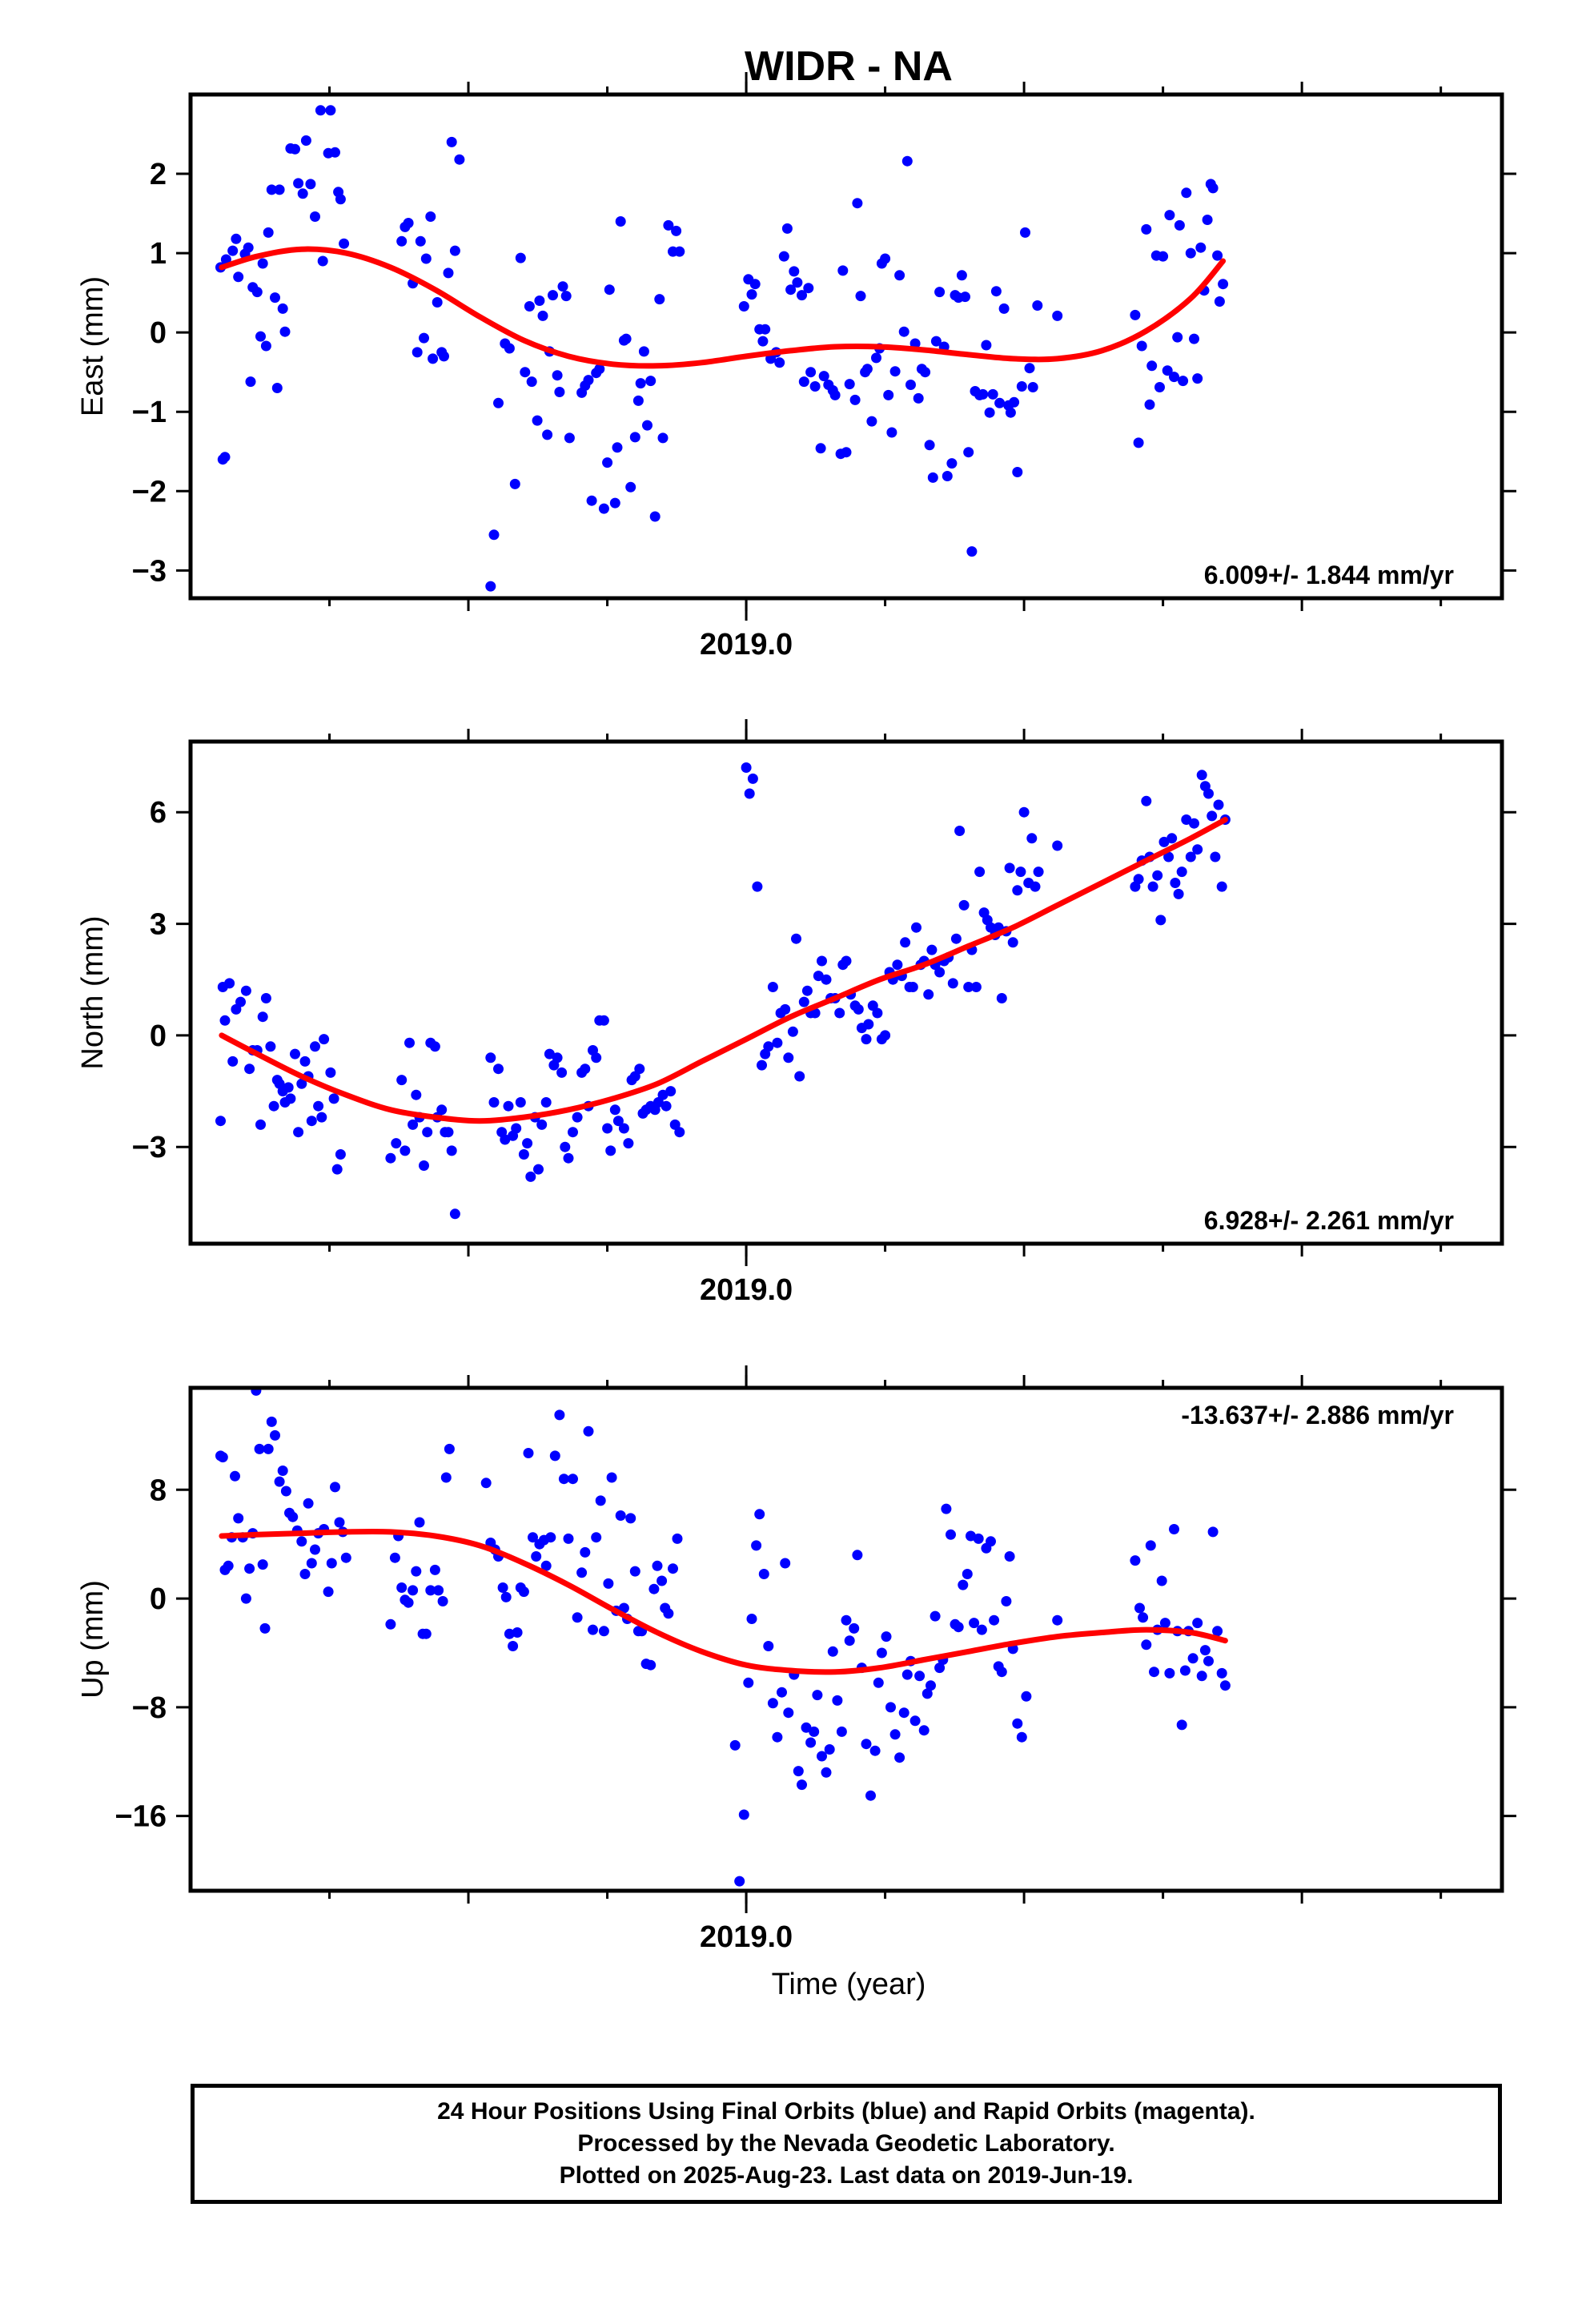 The image size is (1582, 2324). I want to click on panel-north-xtick-label: 2019.0, so click(746, 1290).